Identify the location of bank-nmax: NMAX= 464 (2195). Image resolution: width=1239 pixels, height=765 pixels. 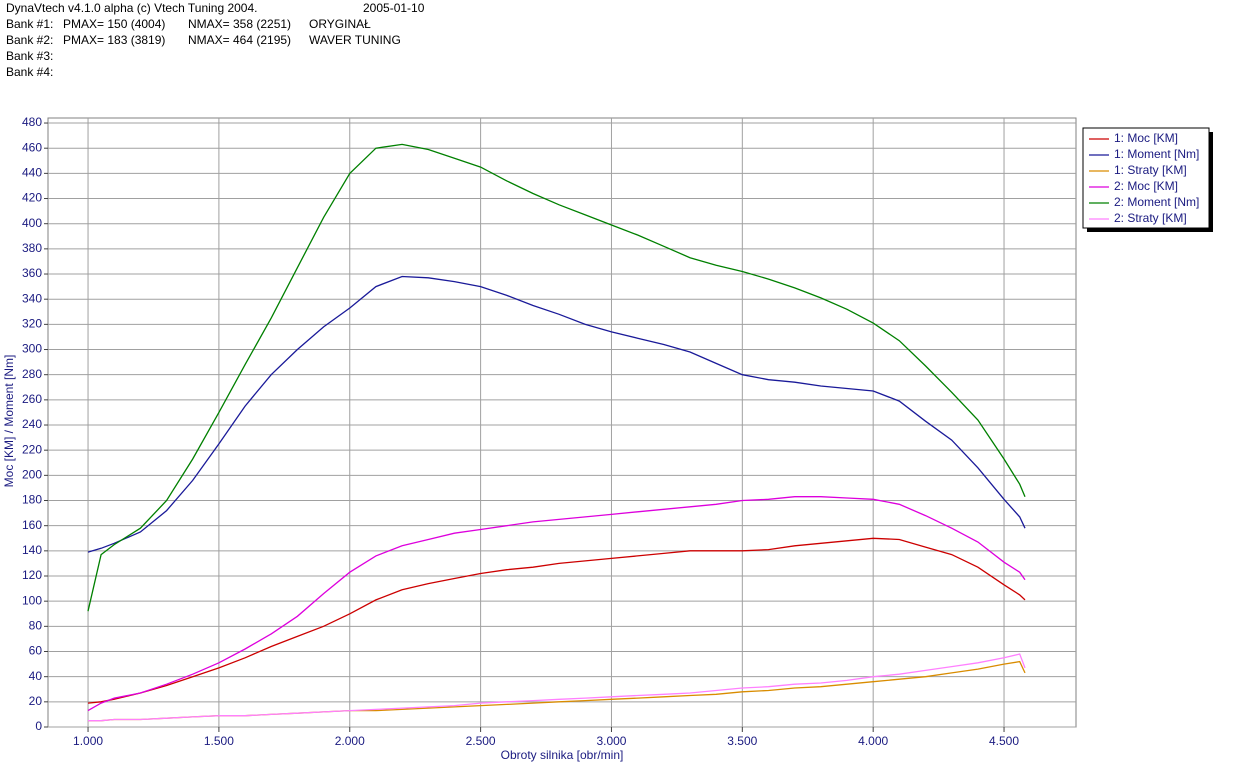
(239, 40).